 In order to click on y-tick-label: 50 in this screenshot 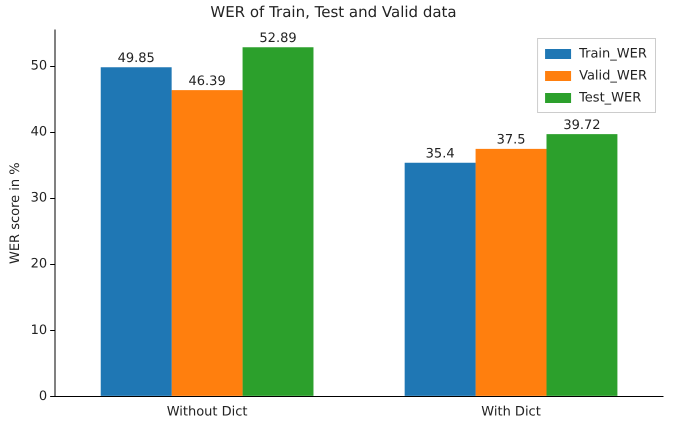, I will do `click(39, 66)`.